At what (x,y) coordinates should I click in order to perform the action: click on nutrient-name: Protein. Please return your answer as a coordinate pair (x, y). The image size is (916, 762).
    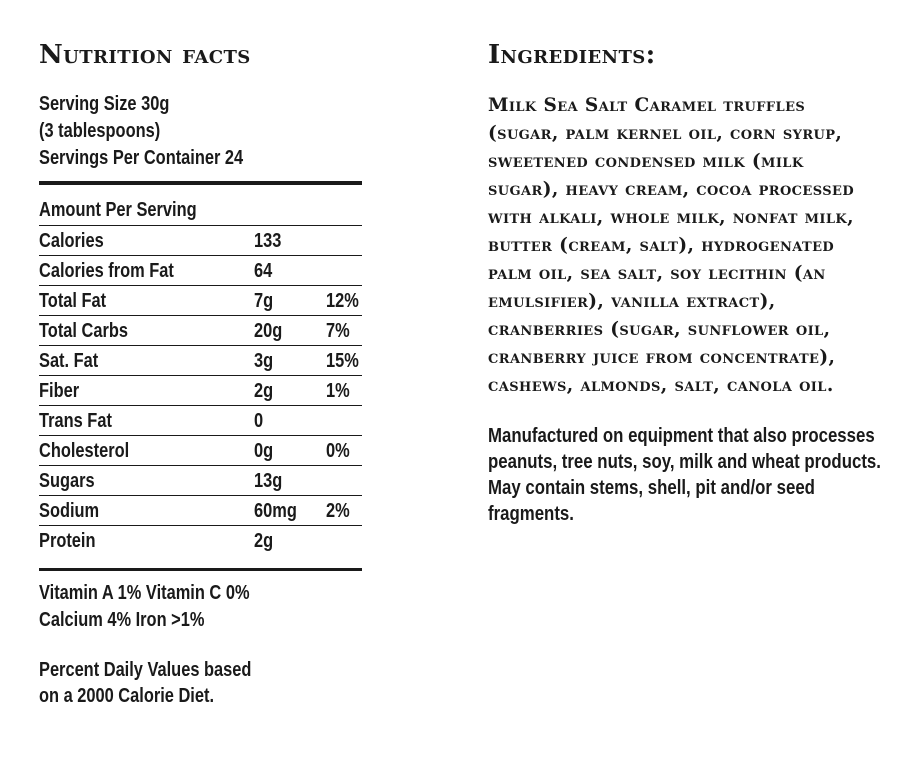
    Looking at the image, I should click on (67, 541).